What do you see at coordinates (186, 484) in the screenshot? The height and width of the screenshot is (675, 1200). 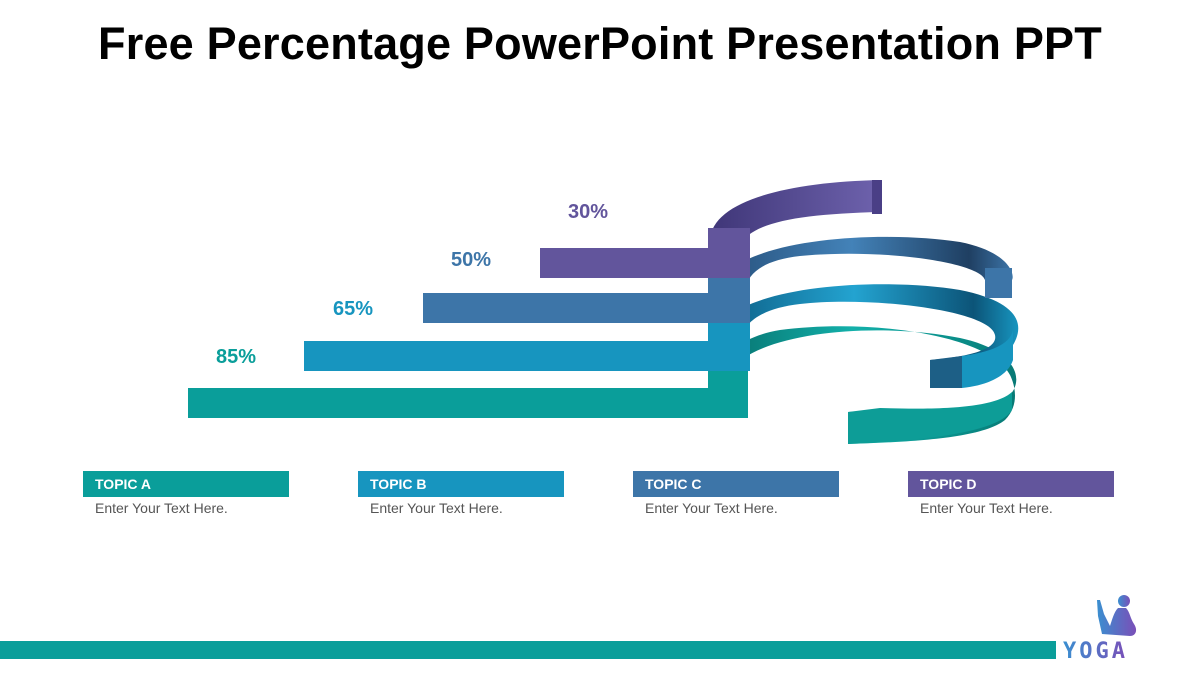 I see `topic-a-title: TOPIC A` at bounding box center [186, 484].